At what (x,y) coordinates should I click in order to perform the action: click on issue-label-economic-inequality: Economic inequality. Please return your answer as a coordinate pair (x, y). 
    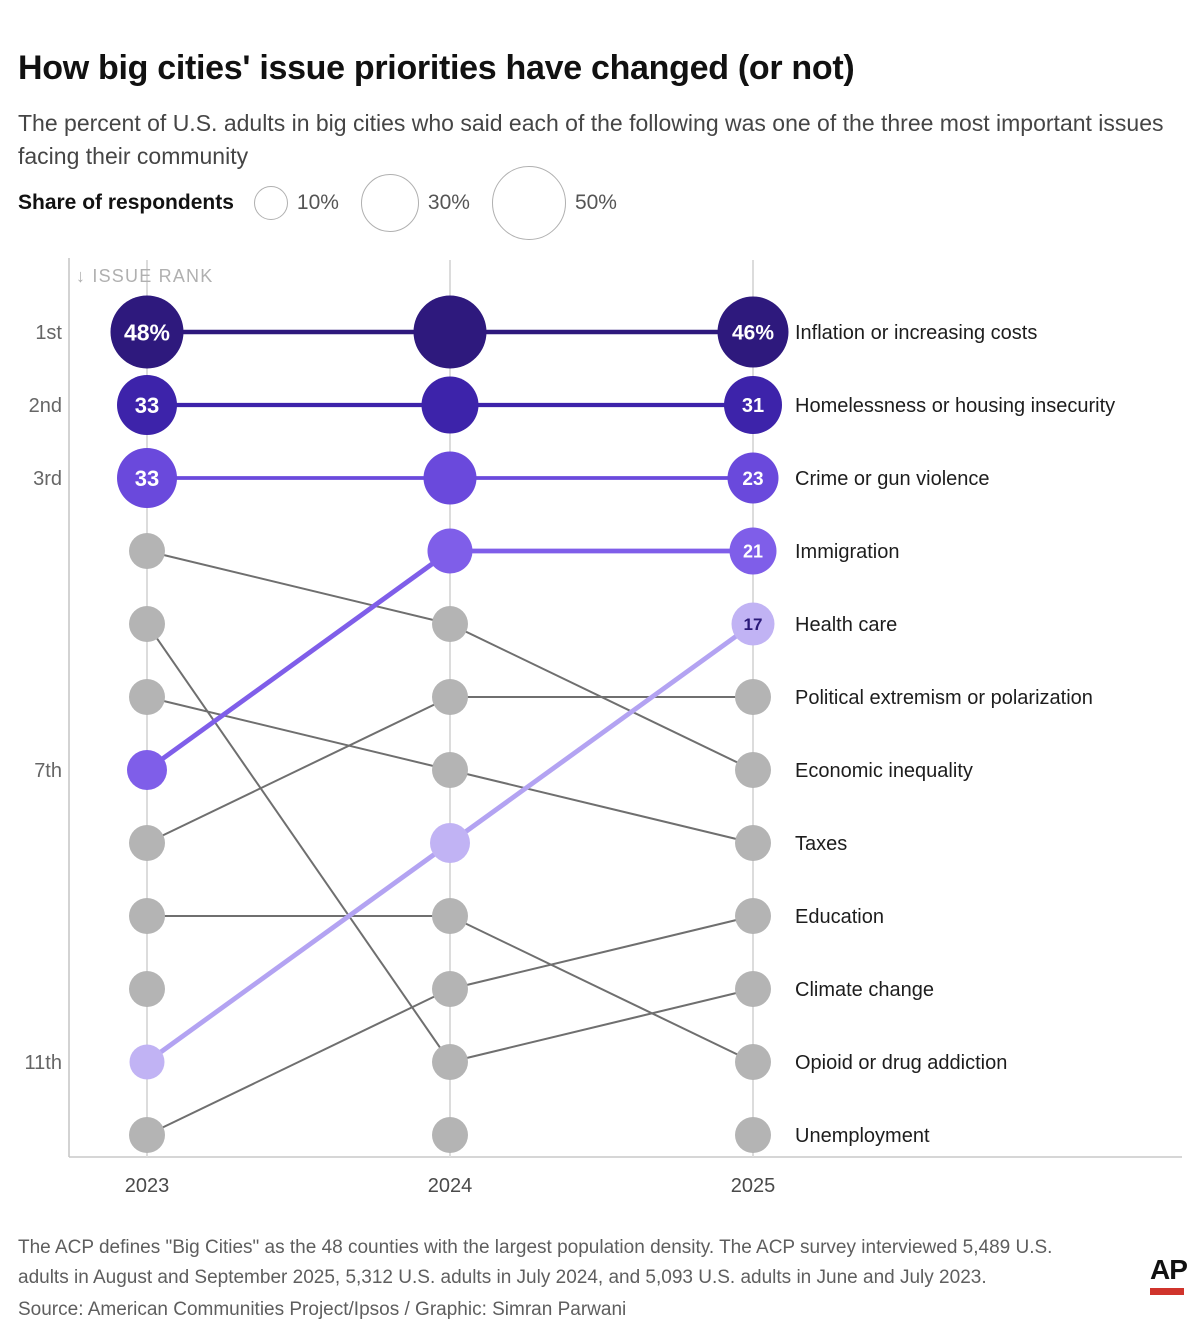
    Looking at the image, I should click on (884, 771).